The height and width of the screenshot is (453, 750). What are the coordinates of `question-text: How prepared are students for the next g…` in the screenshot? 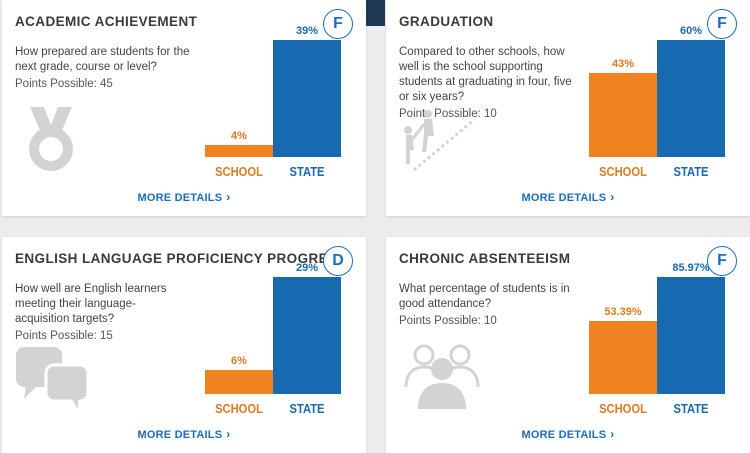 It's located at (102, 59).